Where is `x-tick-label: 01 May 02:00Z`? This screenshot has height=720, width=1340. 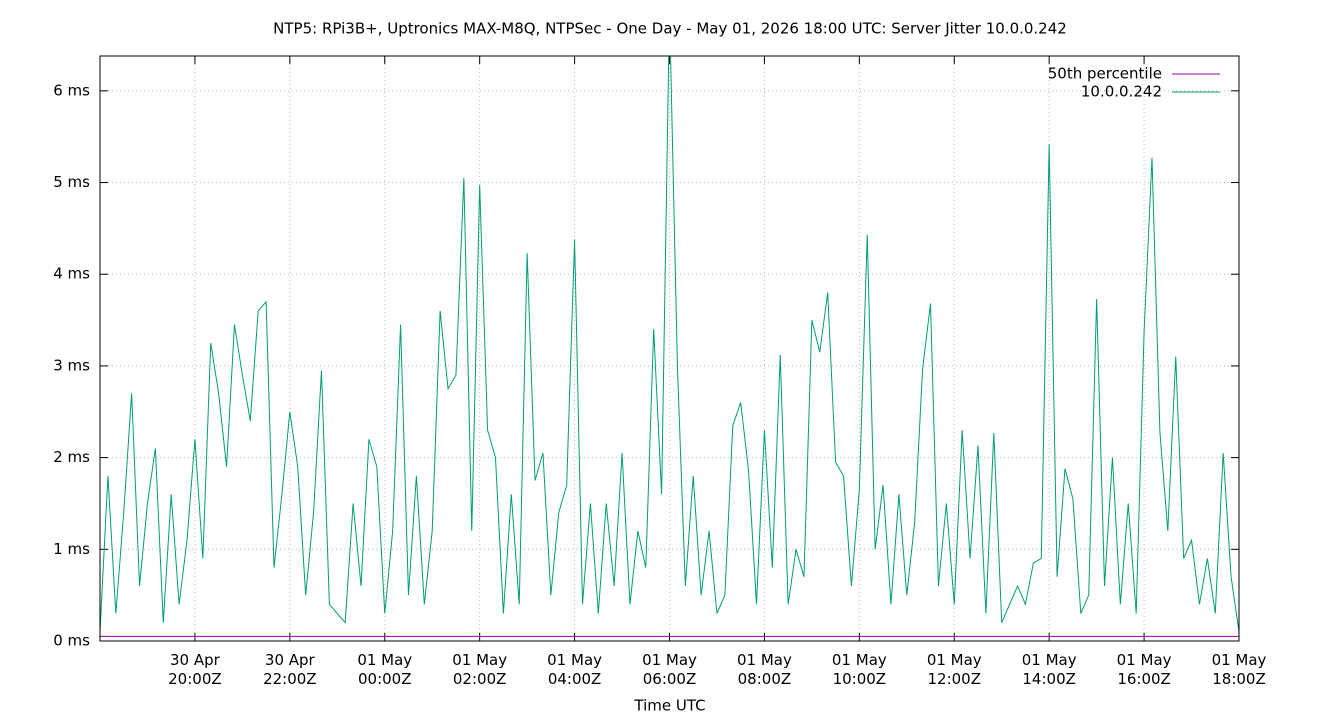
x-tick-label: 01 May 02:00Z is located at coordinates (480, 669).